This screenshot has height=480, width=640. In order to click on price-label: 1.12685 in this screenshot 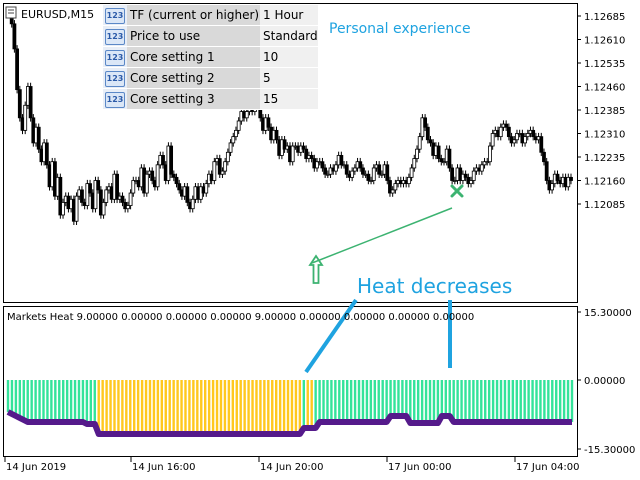, I will do `click(604, 17)`.